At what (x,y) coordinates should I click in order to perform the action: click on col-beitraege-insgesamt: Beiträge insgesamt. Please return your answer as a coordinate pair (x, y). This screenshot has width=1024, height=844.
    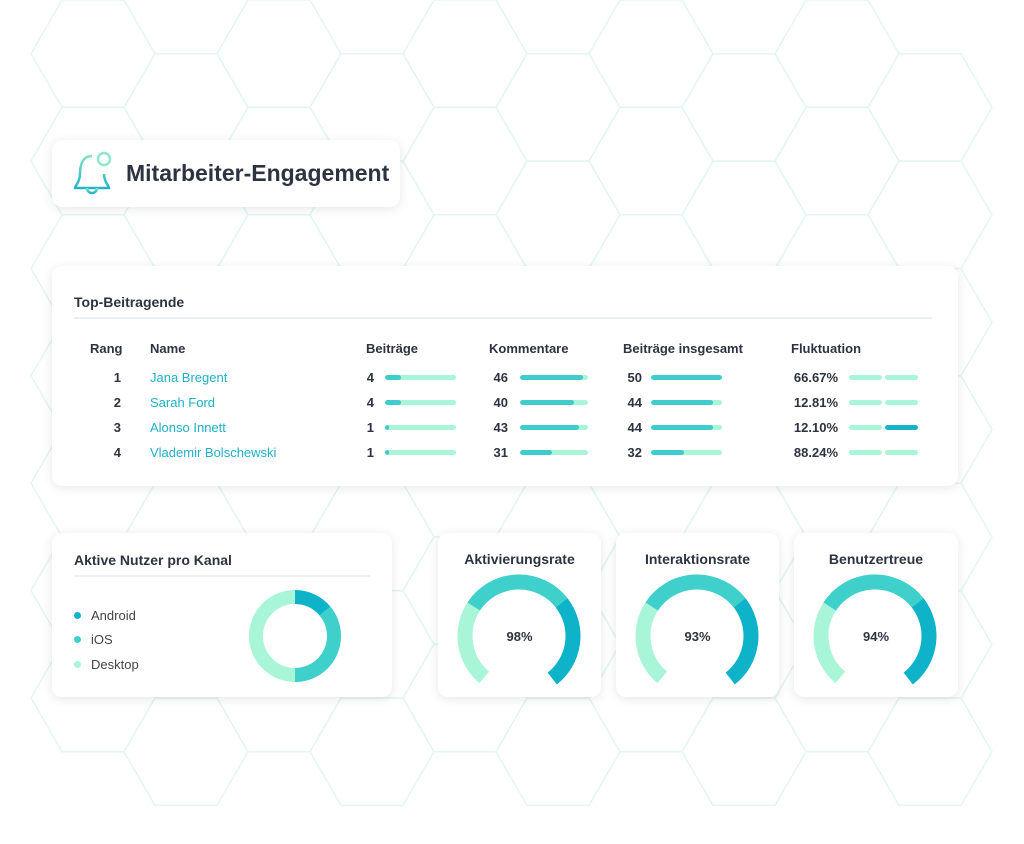
    Looking at the image, I should click on (683, 348).